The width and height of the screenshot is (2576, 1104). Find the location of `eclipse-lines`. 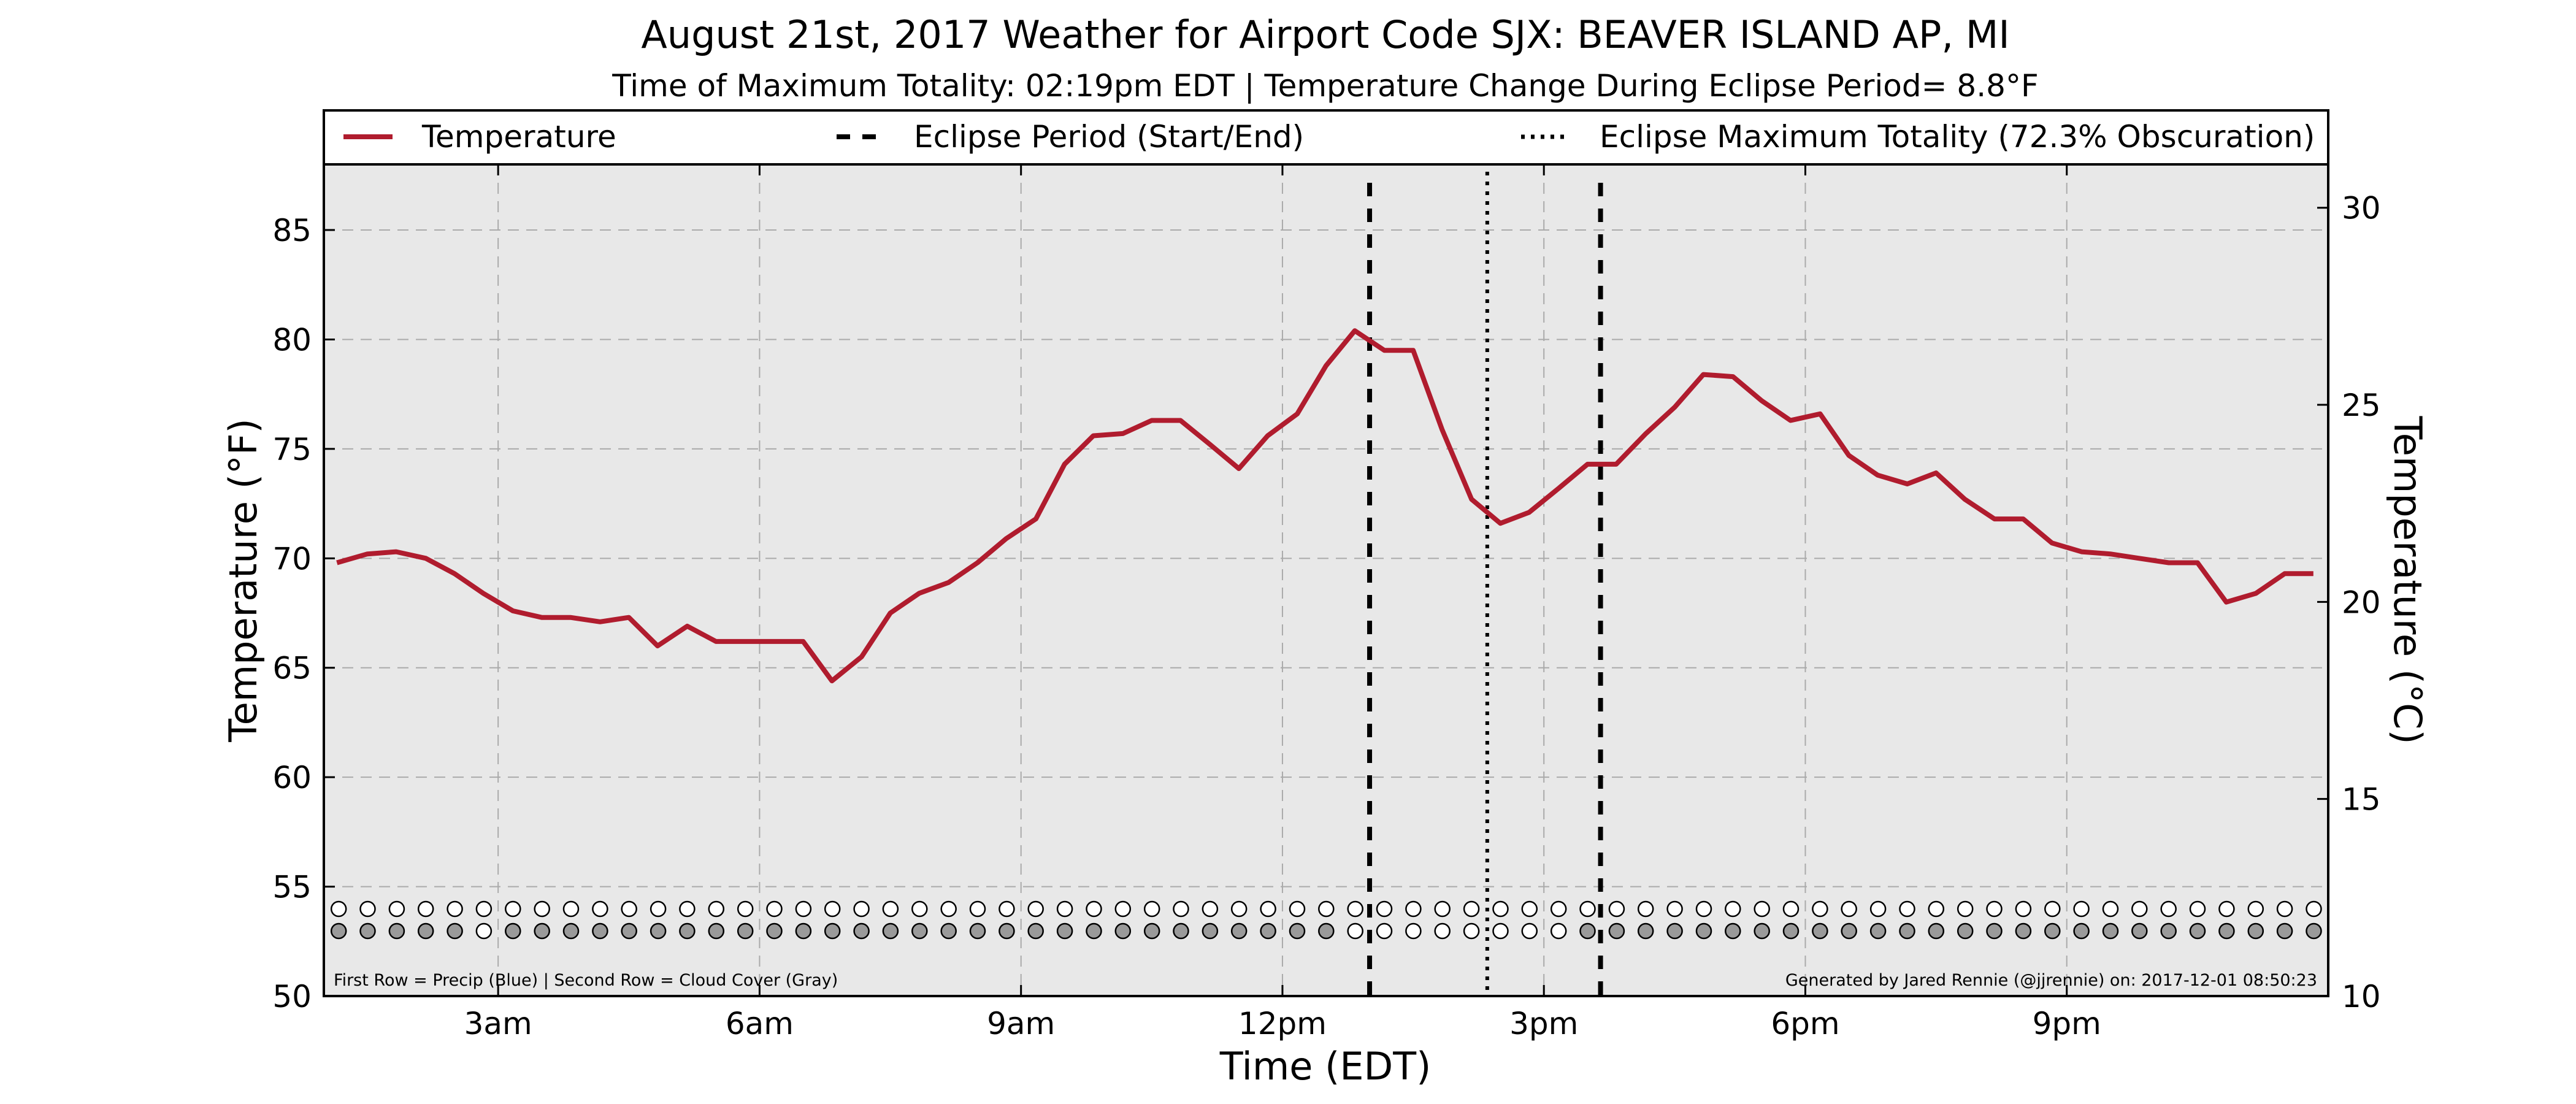

eclipse-lines is located at coordinates (1485, 584).